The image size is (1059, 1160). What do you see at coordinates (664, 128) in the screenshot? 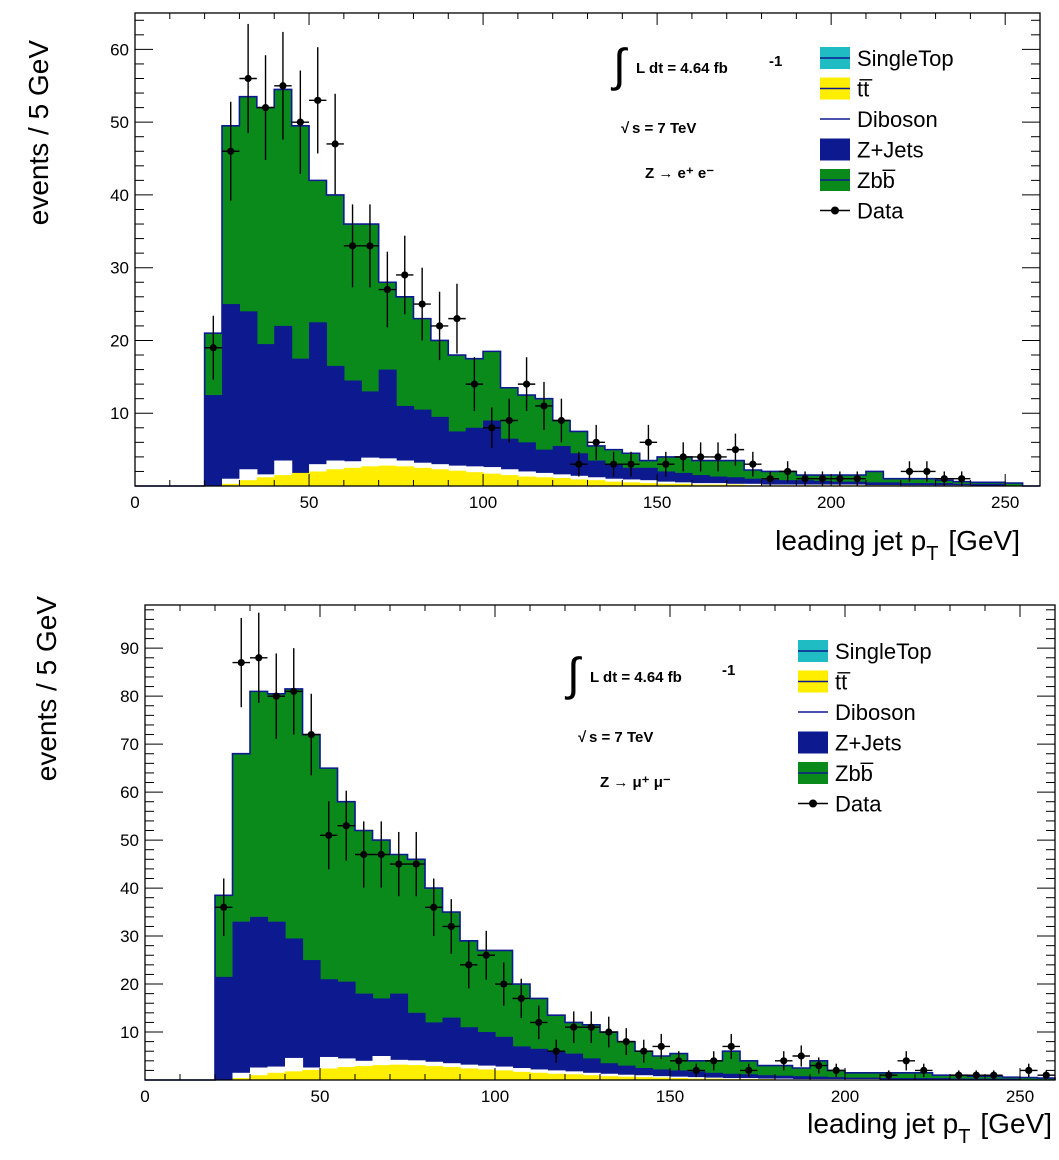
I see `energy-text: s = 7 TeV` at bounding box center [664, 128].